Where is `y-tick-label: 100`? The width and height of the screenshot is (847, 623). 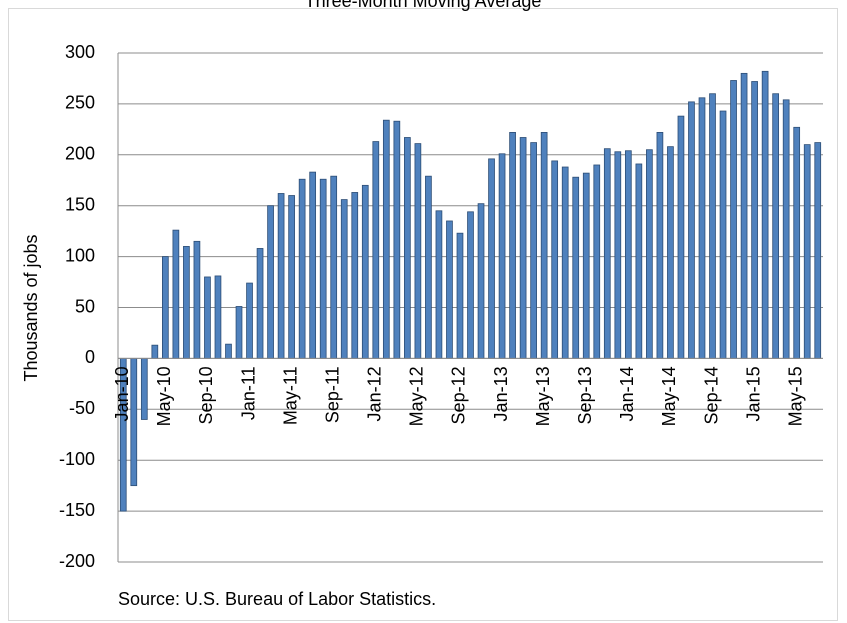 y-tick-label: 100 is located at coordinates (80, 255).